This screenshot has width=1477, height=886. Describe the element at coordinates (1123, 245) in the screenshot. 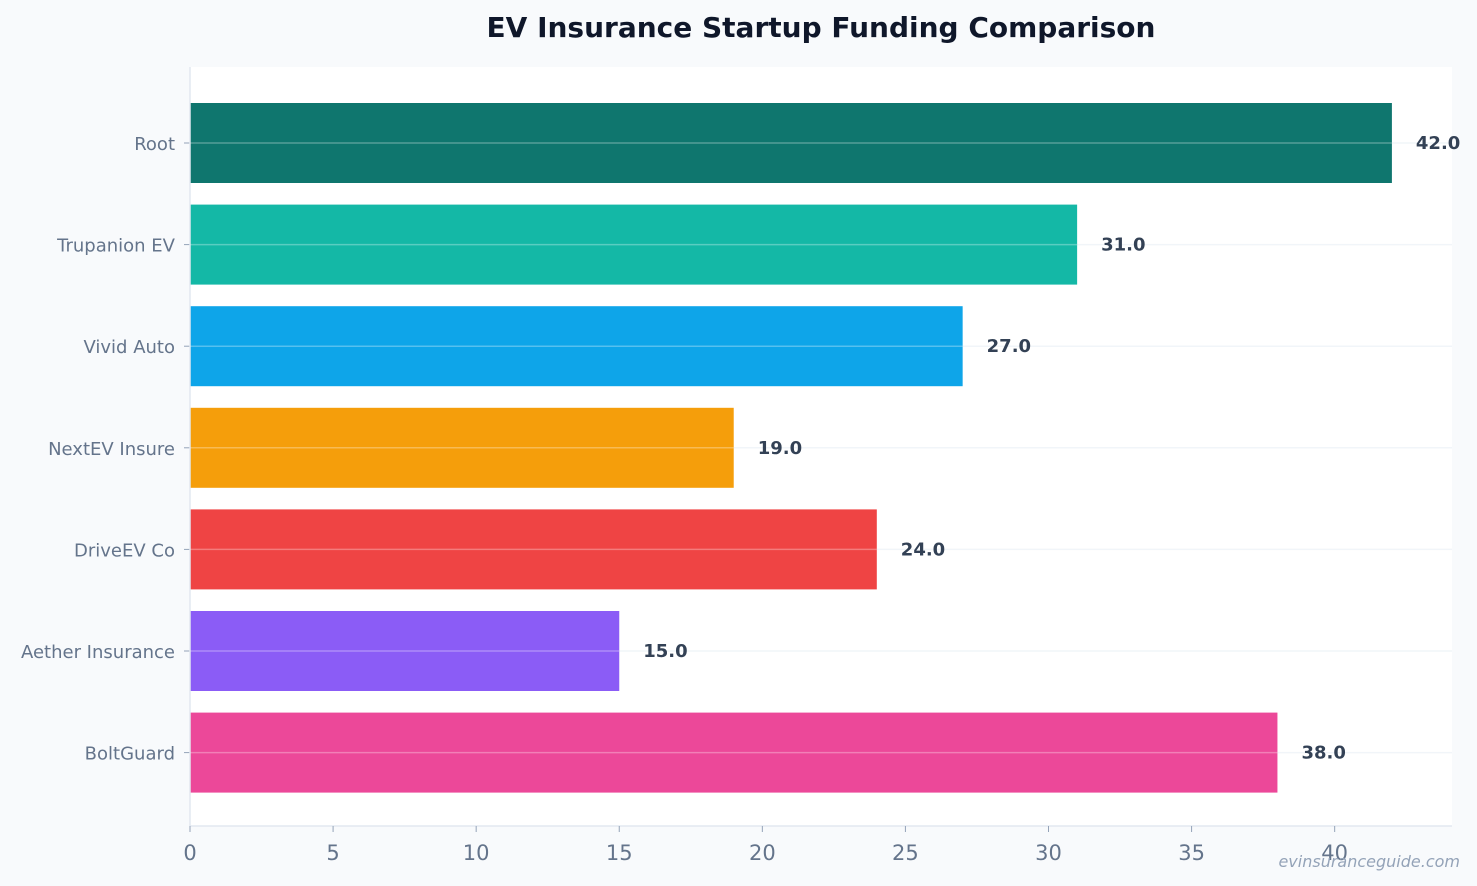

I see `value-label: 31.0` at that location.